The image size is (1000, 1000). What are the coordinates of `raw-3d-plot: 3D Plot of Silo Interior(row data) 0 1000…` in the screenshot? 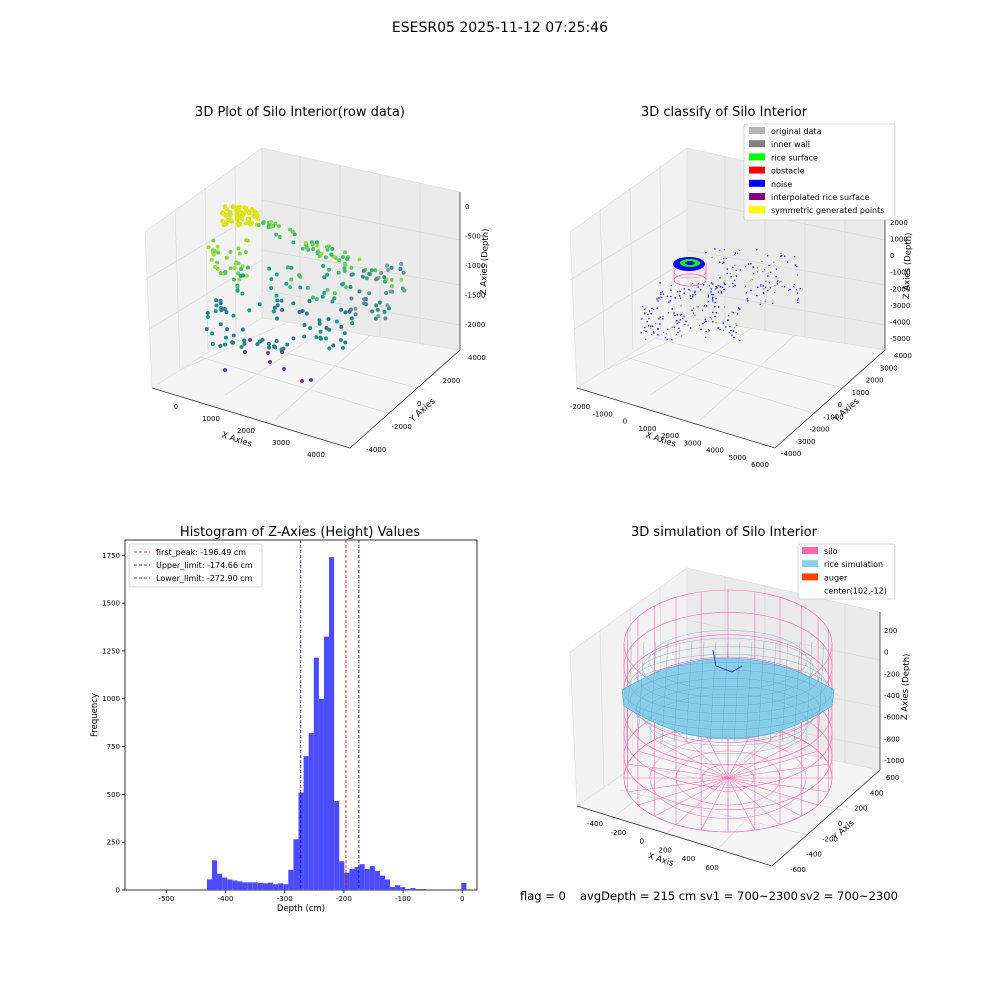 It's located at (317, 282).